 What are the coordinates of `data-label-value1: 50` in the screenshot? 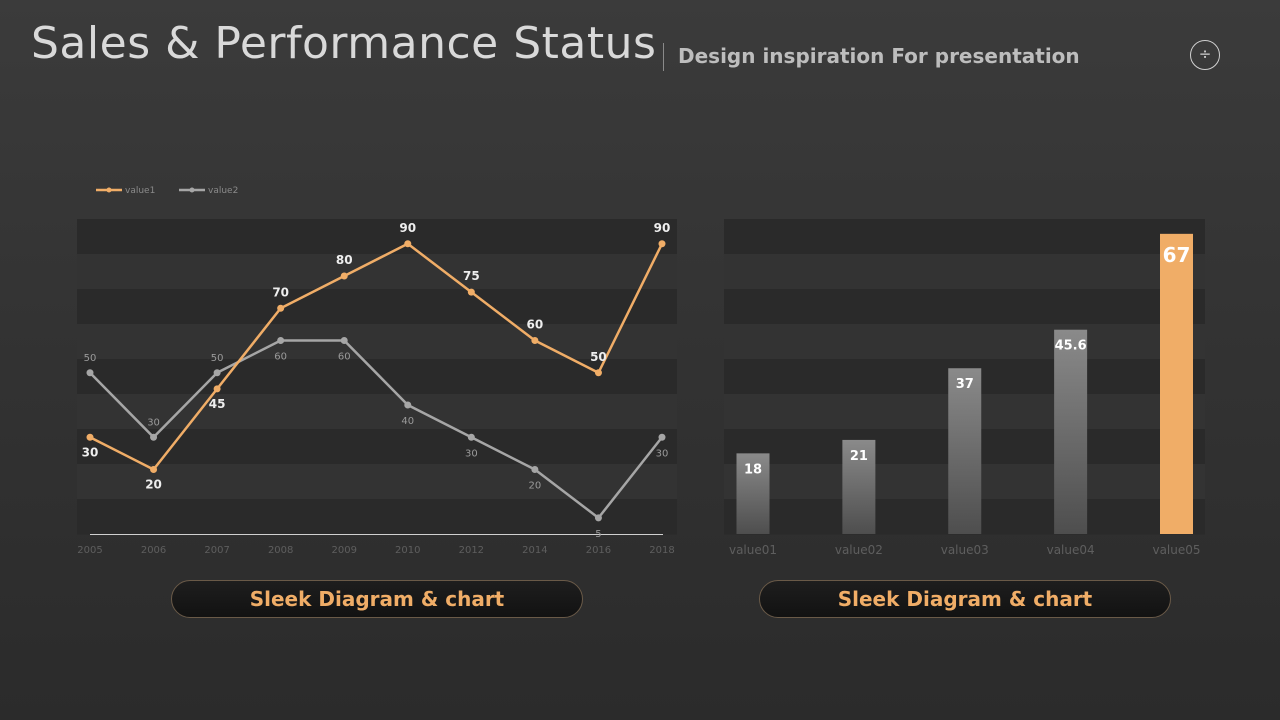 It's located at (598, 357).